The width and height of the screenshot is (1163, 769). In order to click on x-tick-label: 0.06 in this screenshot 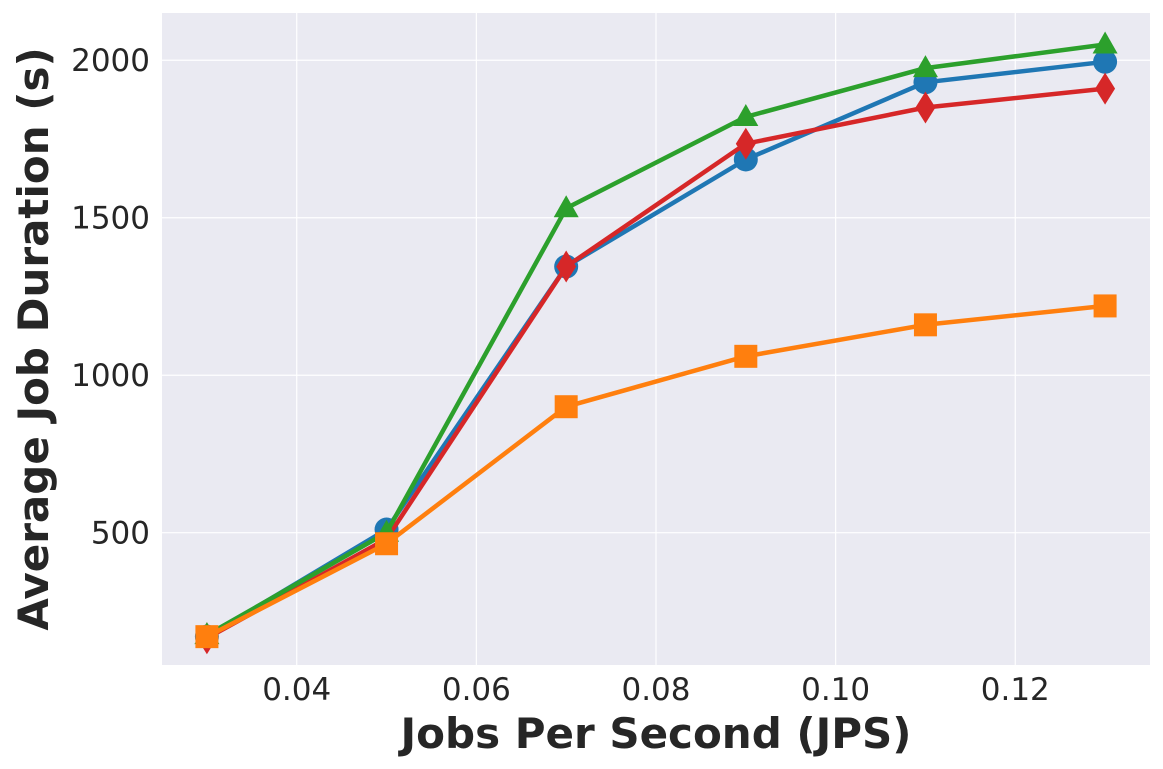, I will do `click(476, 690)`.